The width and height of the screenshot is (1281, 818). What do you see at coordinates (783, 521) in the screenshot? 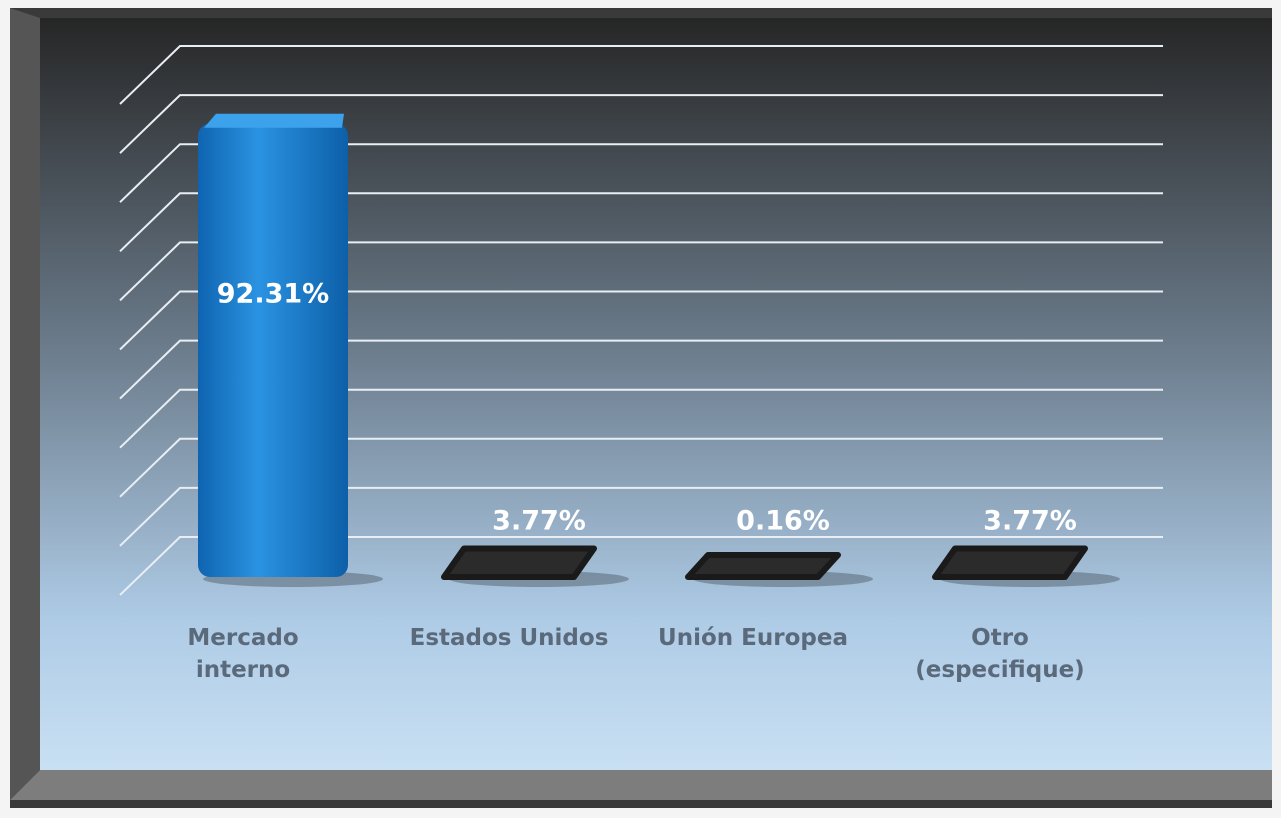
I see `value-label: 0.16%` at bounding box center [783, 521].